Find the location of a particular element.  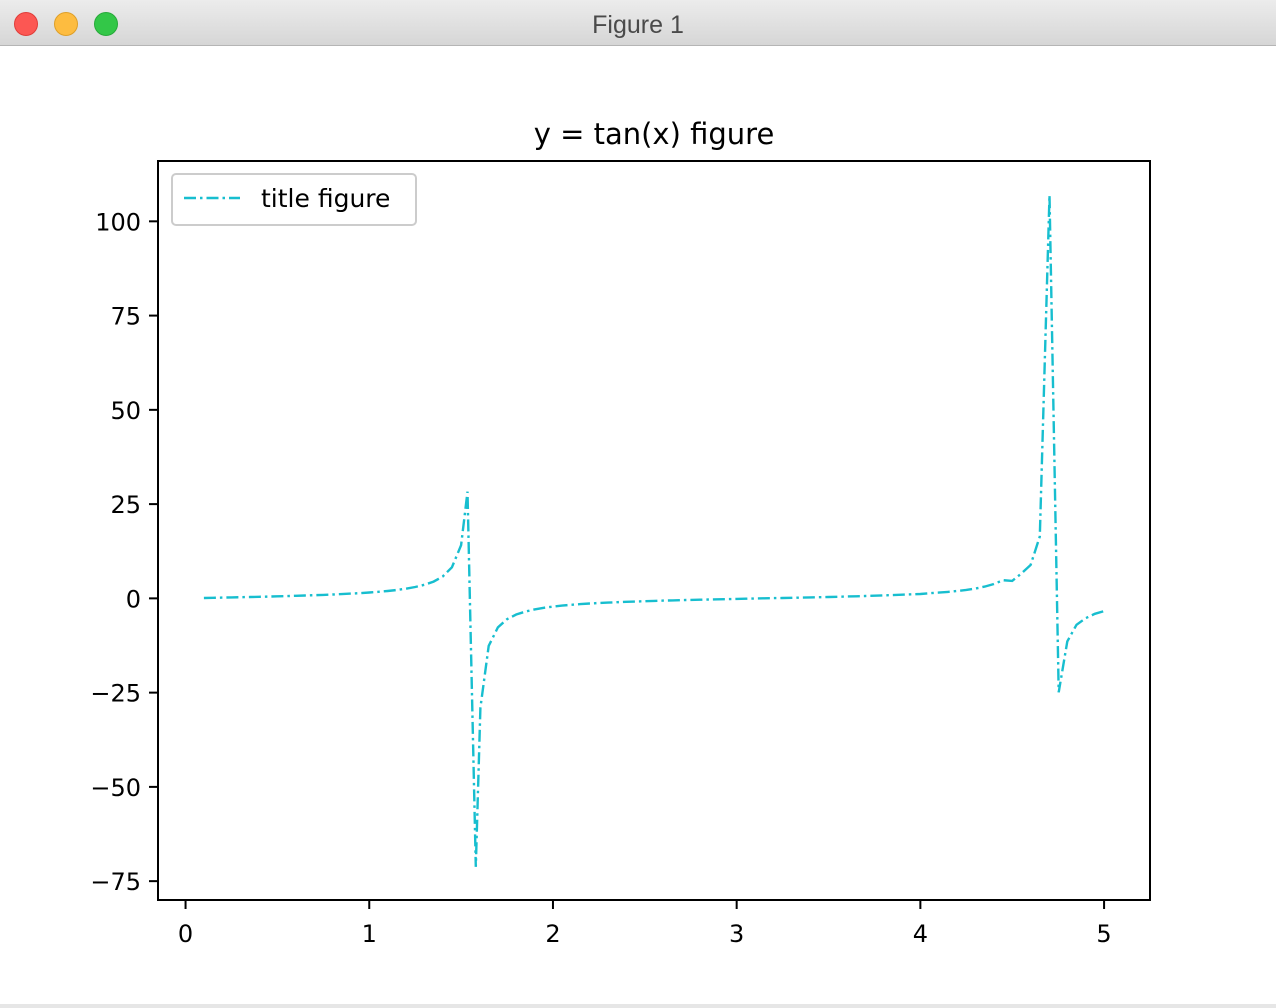

window-title: Figure 1 is located at coordinates (638, 25).